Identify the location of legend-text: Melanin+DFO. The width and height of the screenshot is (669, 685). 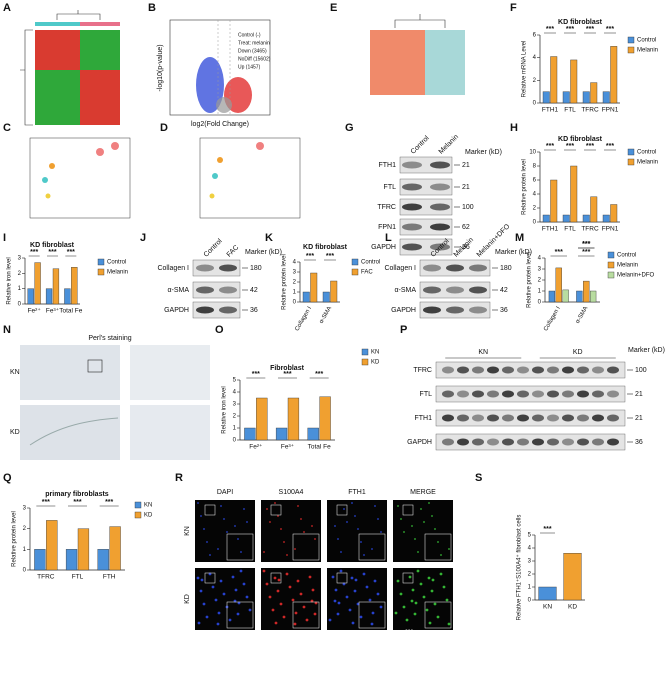
(636, 276).